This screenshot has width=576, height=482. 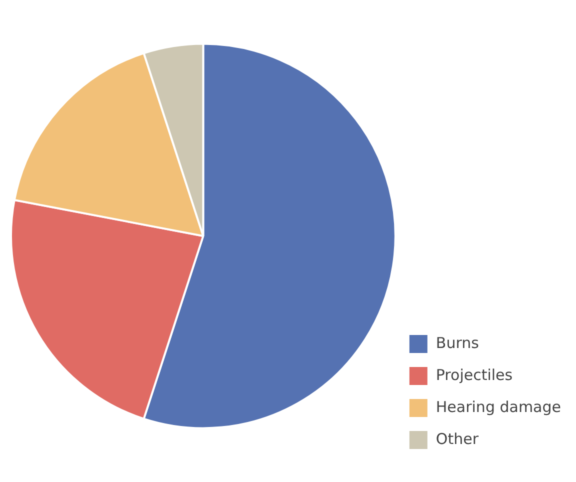 I want to click on legend-label: Burns, so click(x=458, y=343).